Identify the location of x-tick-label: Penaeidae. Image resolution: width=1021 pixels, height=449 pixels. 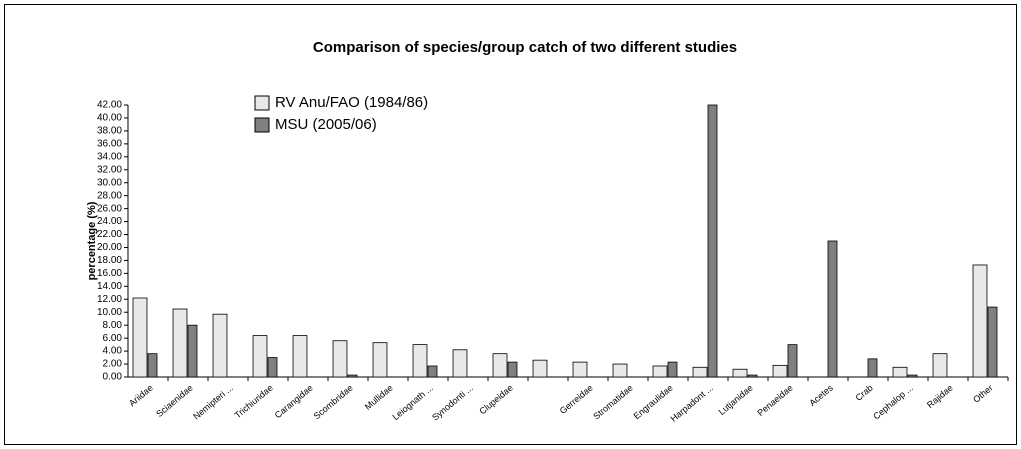
(774, 400).